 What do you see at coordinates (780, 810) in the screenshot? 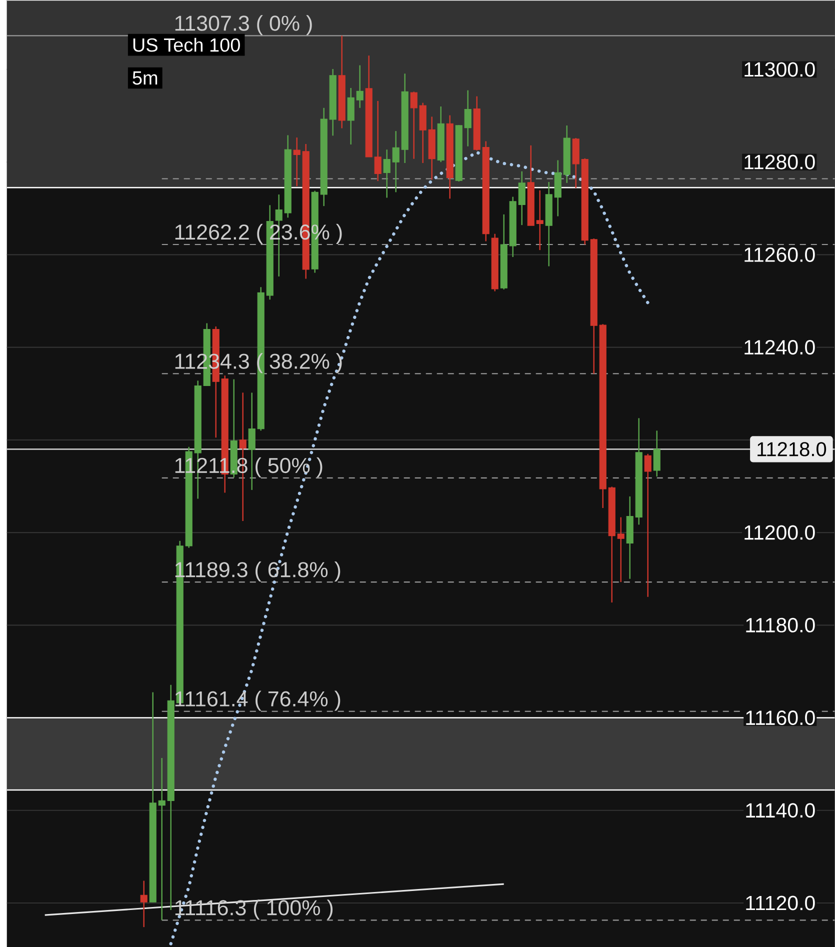
I see `y-tick-label: 11140.0` at bounding box center [780, 810].